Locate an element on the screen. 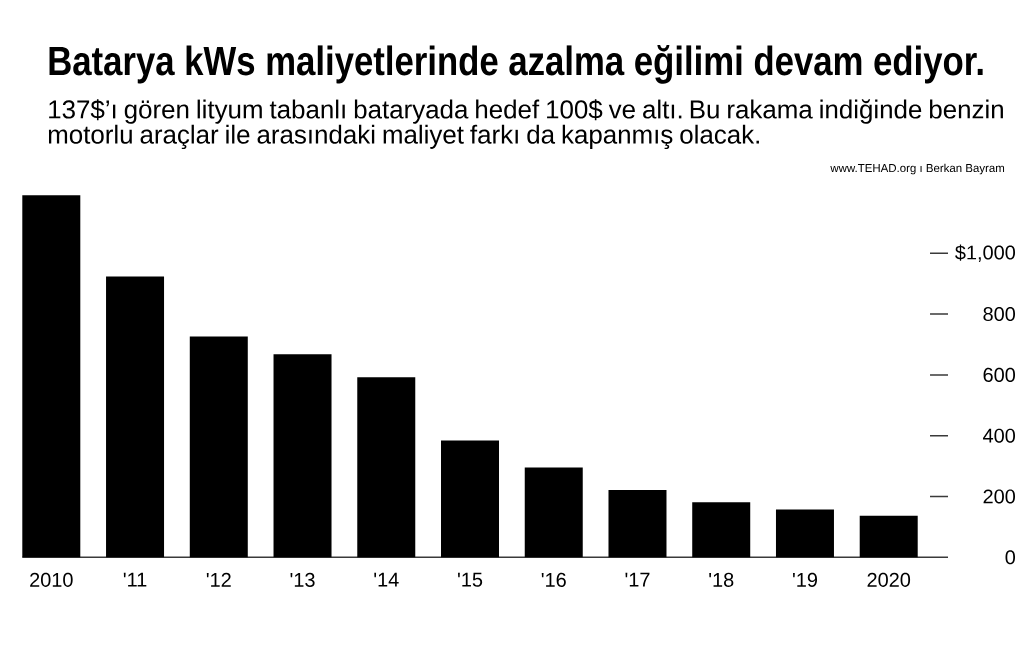 This screenshot has width=1024, height=653. y-tick-label: 400 is located at coordinates (999, 435).